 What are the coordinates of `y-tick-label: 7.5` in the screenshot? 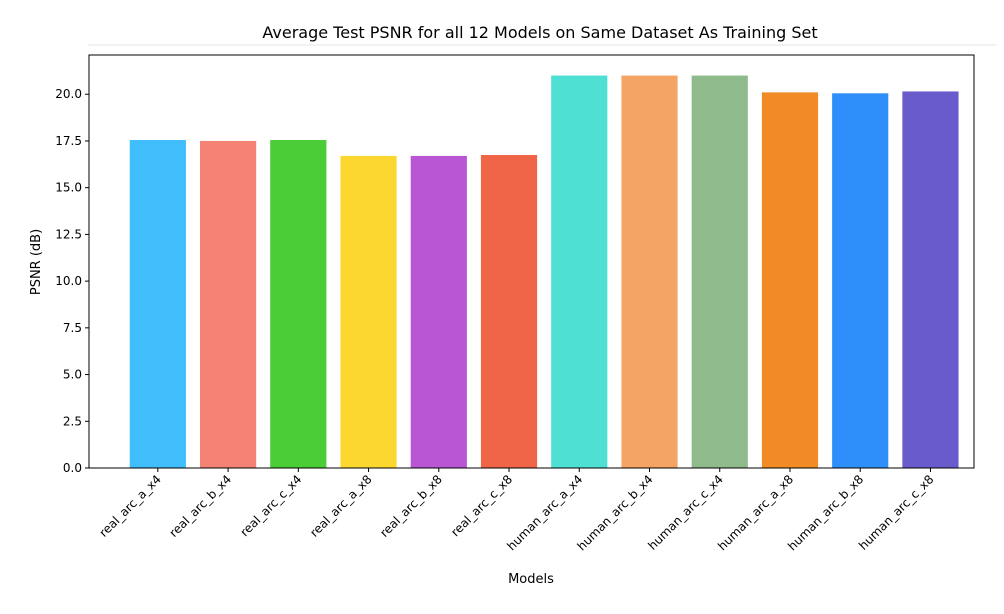 It's located at (72, 328).